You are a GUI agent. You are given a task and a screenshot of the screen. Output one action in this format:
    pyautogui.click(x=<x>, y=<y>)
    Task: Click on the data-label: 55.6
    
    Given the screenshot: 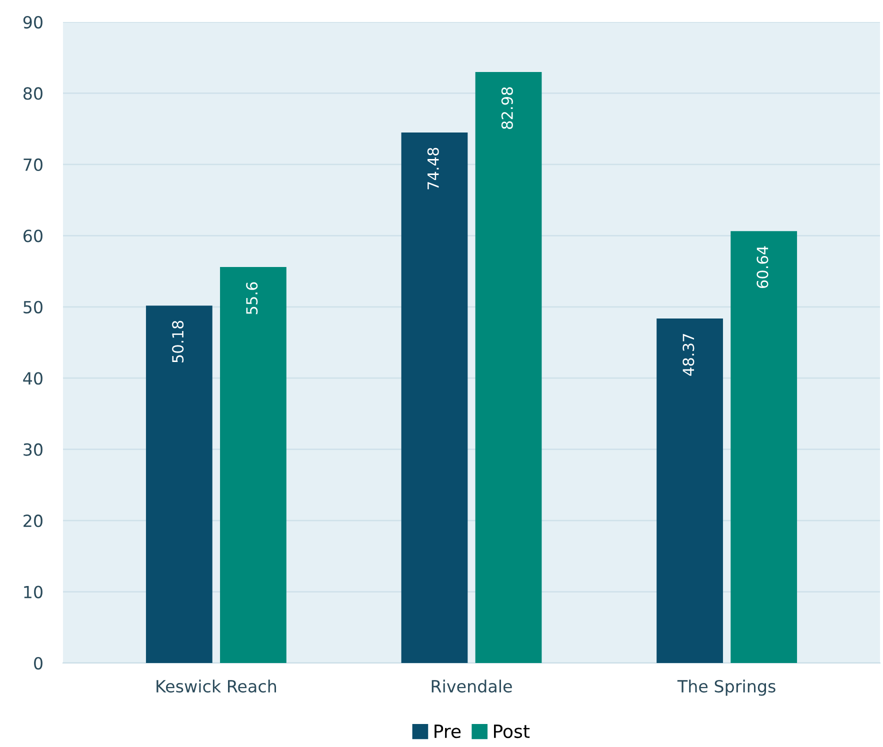 What is the action you would take?
    pyautogui.click(x=252, y=298)
    